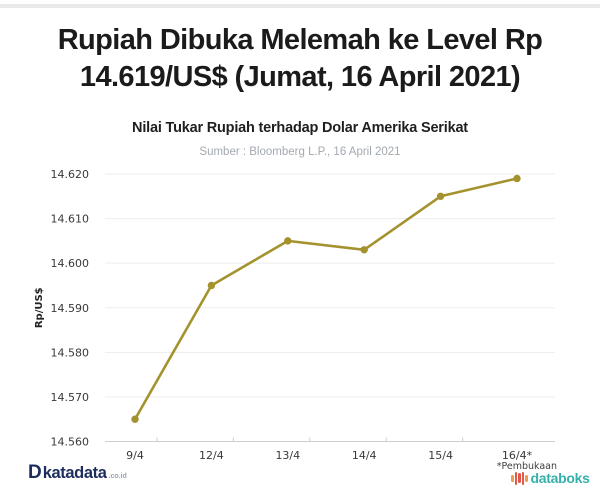  Describe the element at coordinates (35, 472) in the screenshot. I see `katadata-d-icon: D` at that location.